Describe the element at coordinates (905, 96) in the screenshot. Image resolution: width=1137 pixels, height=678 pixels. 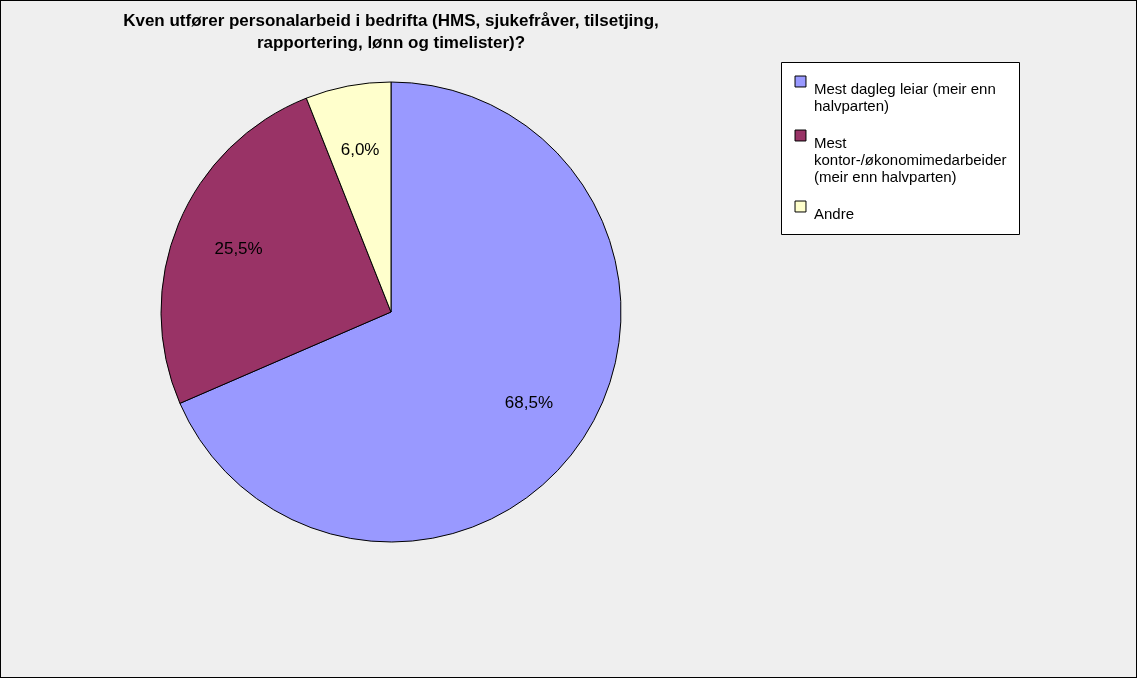
I see `legend-label: Mest dagleg leiar (meir enn halvparten)` at that location.